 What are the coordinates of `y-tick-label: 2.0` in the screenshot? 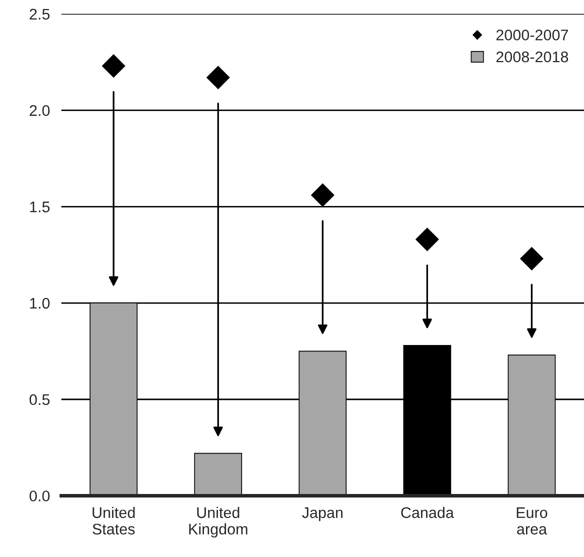 It's located at (40, 110).